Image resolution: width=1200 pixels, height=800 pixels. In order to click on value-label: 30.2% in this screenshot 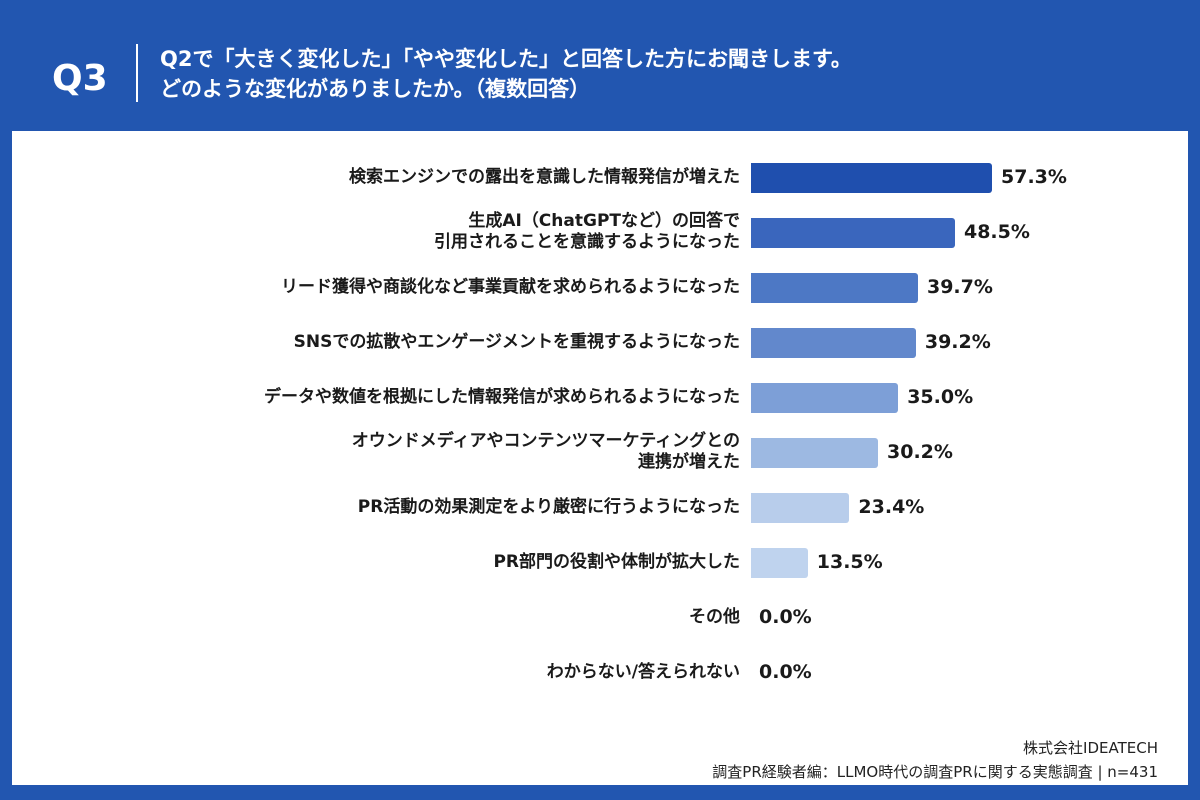, I will do `click(920, 452)`.